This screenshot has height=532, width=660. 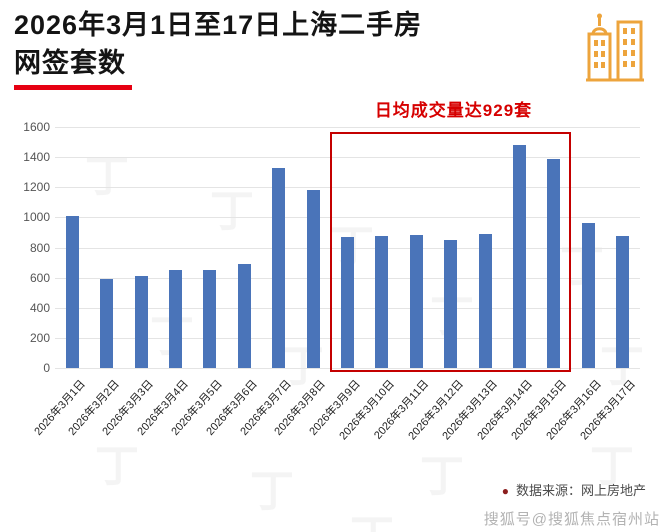 I want to click on bar-2026年3月11日, so click(x=416, y=301).